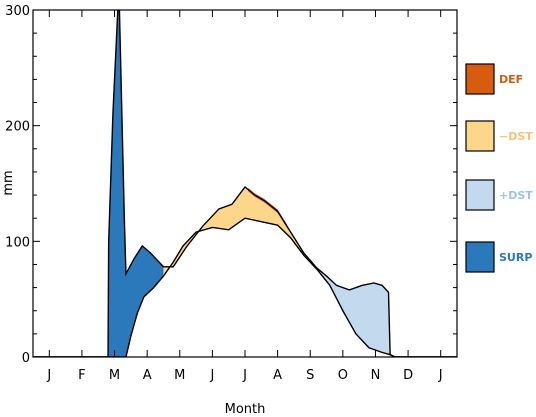  I want to click on x-tick-label: O, so click(343, 375).